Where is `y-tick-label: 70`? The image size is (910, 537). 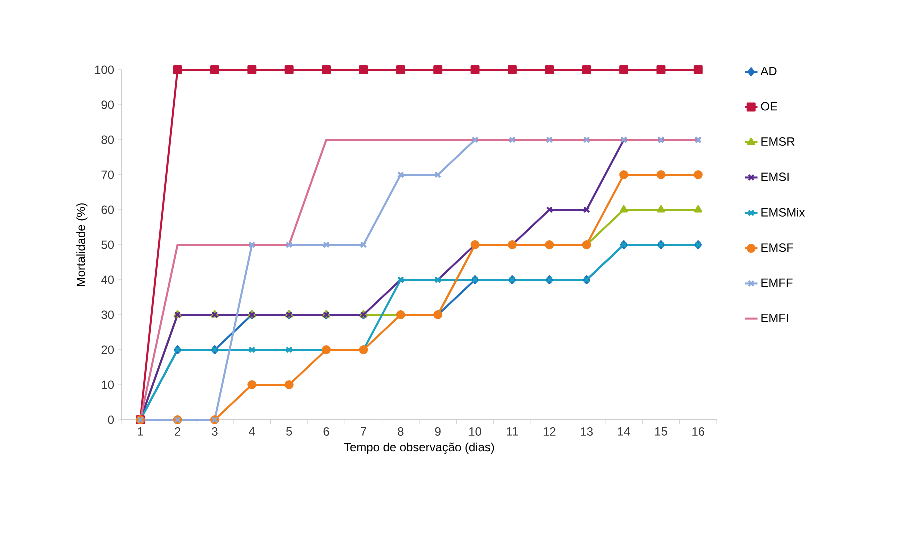
y-tick-label: 70 is located at coordinates (108, 175).